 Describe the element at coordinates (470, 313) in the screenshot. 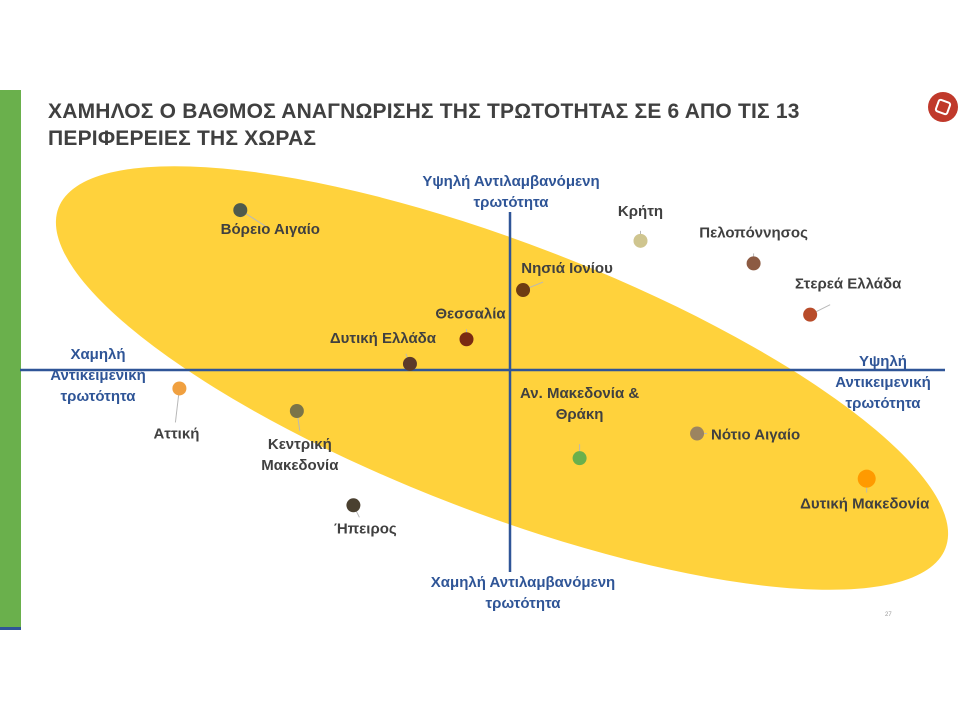

I see `point-label: Θεσσαλία` at that location.